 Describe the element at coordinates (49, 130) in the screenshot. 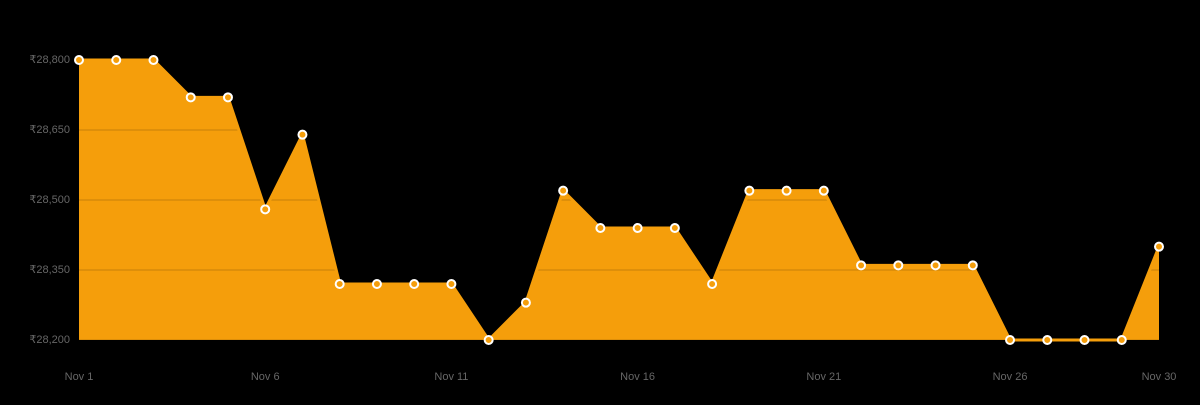

I see `y-tick-label: ₹28,650` at that location.